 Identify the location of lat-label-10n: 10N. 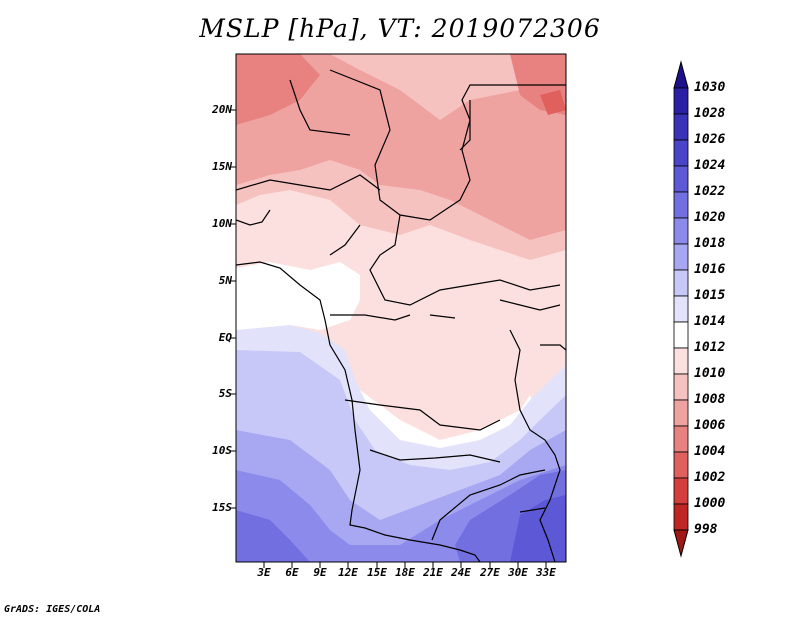
(222, 223).